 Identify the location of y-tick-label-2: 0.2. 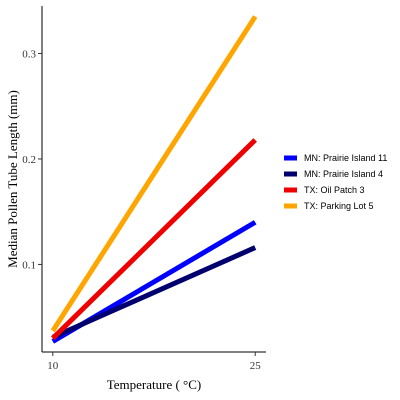
(29, 160).